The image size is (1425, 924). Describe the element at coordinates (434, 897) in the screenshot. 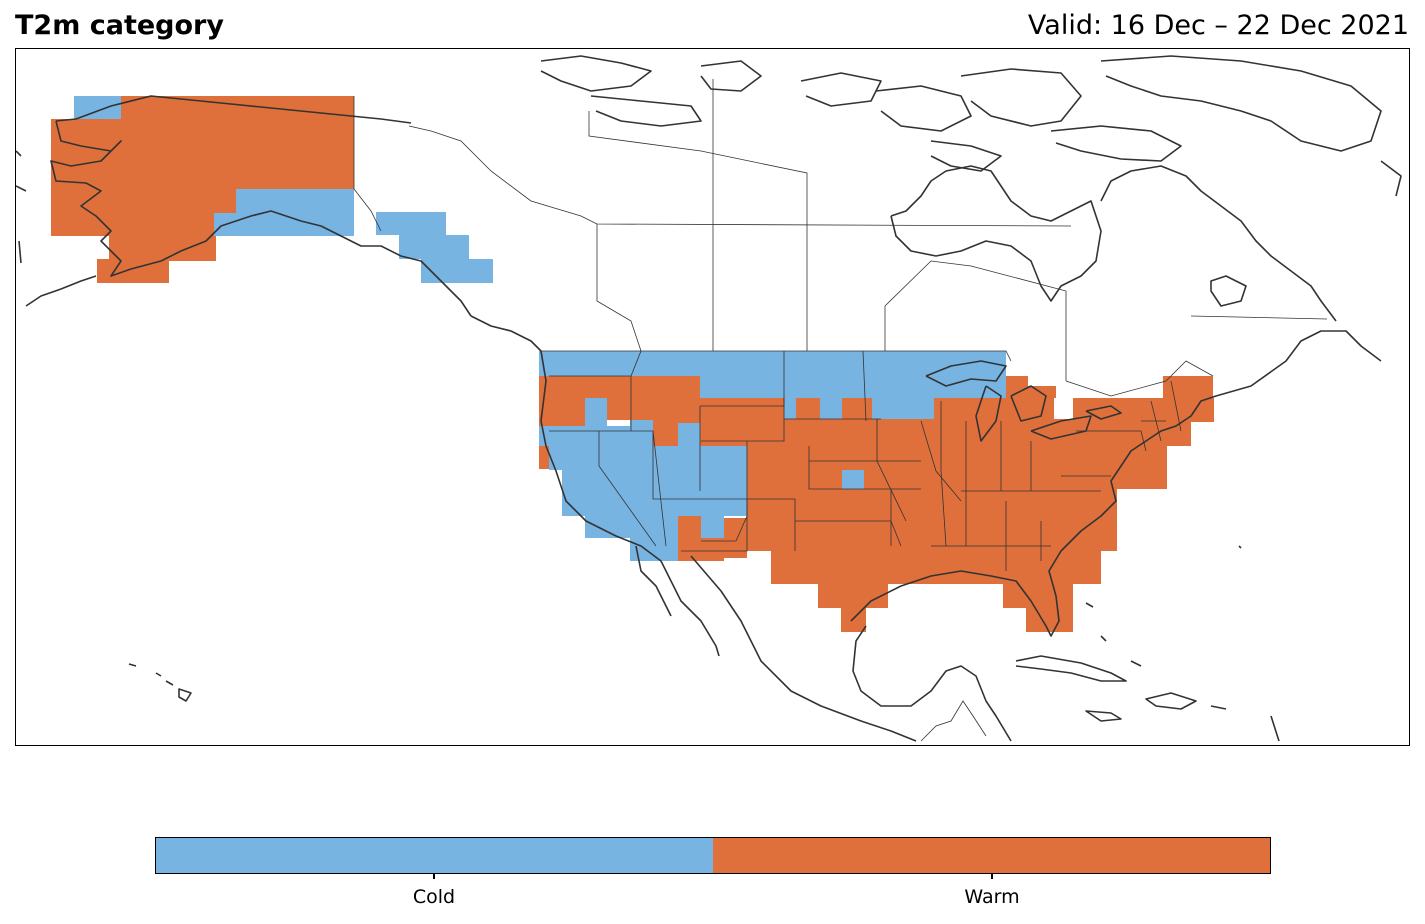

I see `colorbar-label-cold: Cold` at that location.